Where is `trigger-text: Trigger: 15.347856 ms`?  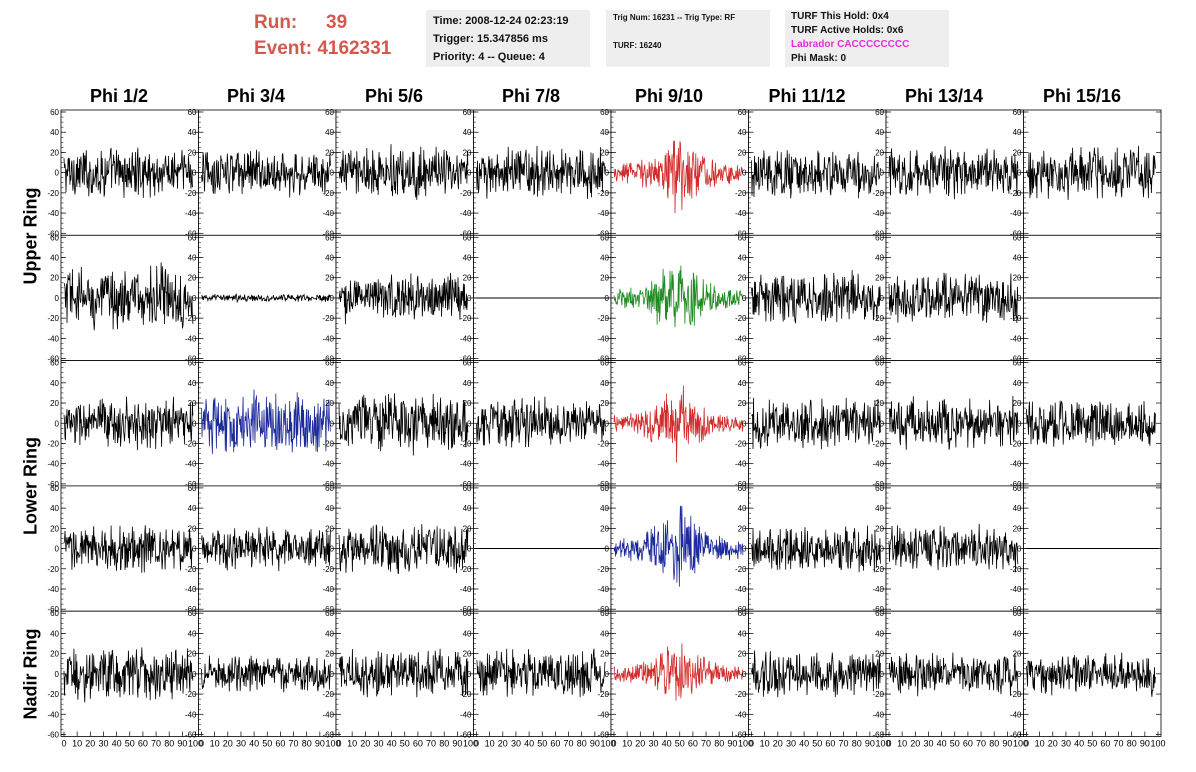 trigger-text: Trigger: 15.347856 ms is located at coordinates (490, 39).